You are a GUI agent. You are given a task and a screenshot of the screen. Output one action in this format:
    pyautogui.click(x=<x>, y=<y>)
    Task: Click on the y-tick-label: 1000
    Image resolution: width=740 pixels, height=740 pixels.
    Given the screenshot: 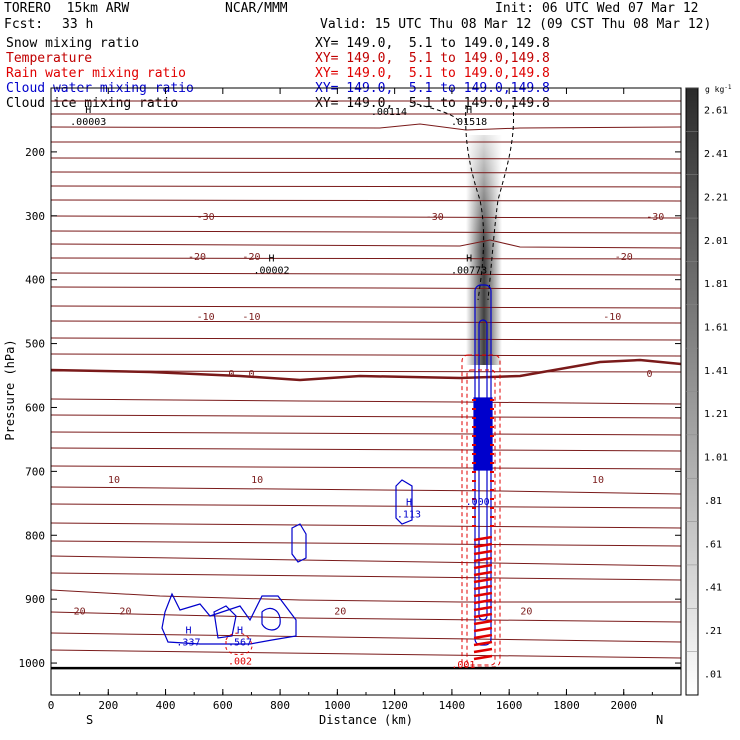 What is the action you would take?
    pyautogui.click(x=32, y=663)
    